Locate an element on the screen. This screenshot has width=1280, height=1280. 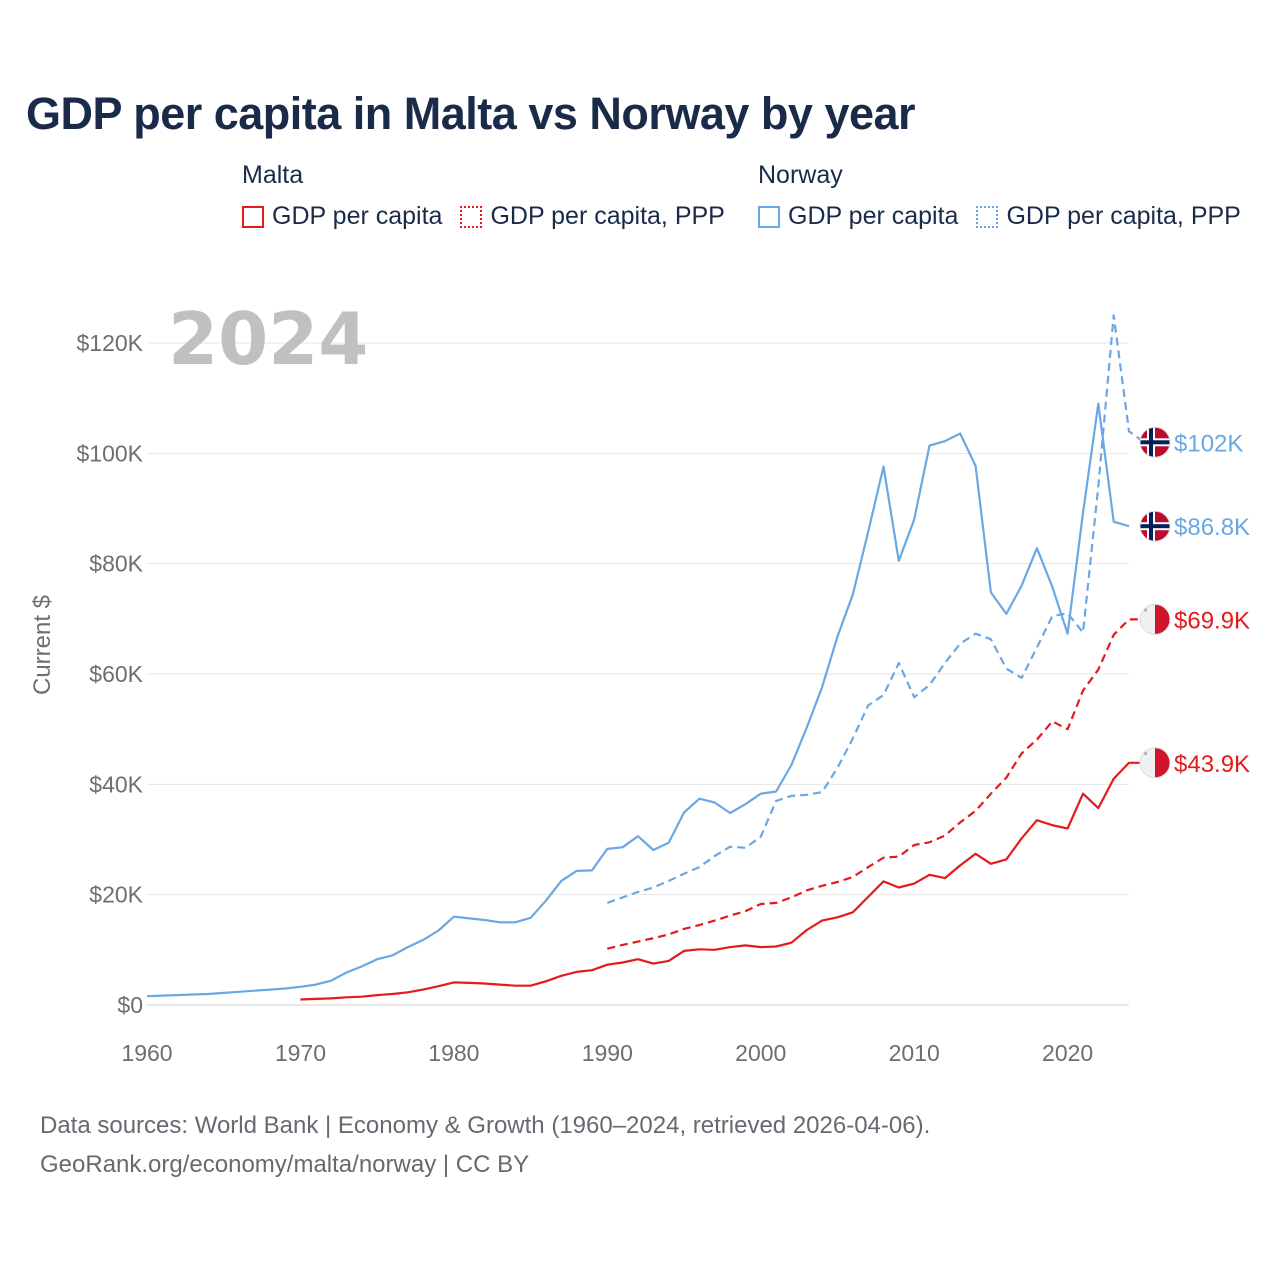
year-label: 2024 is located at coordinates (268, 339).